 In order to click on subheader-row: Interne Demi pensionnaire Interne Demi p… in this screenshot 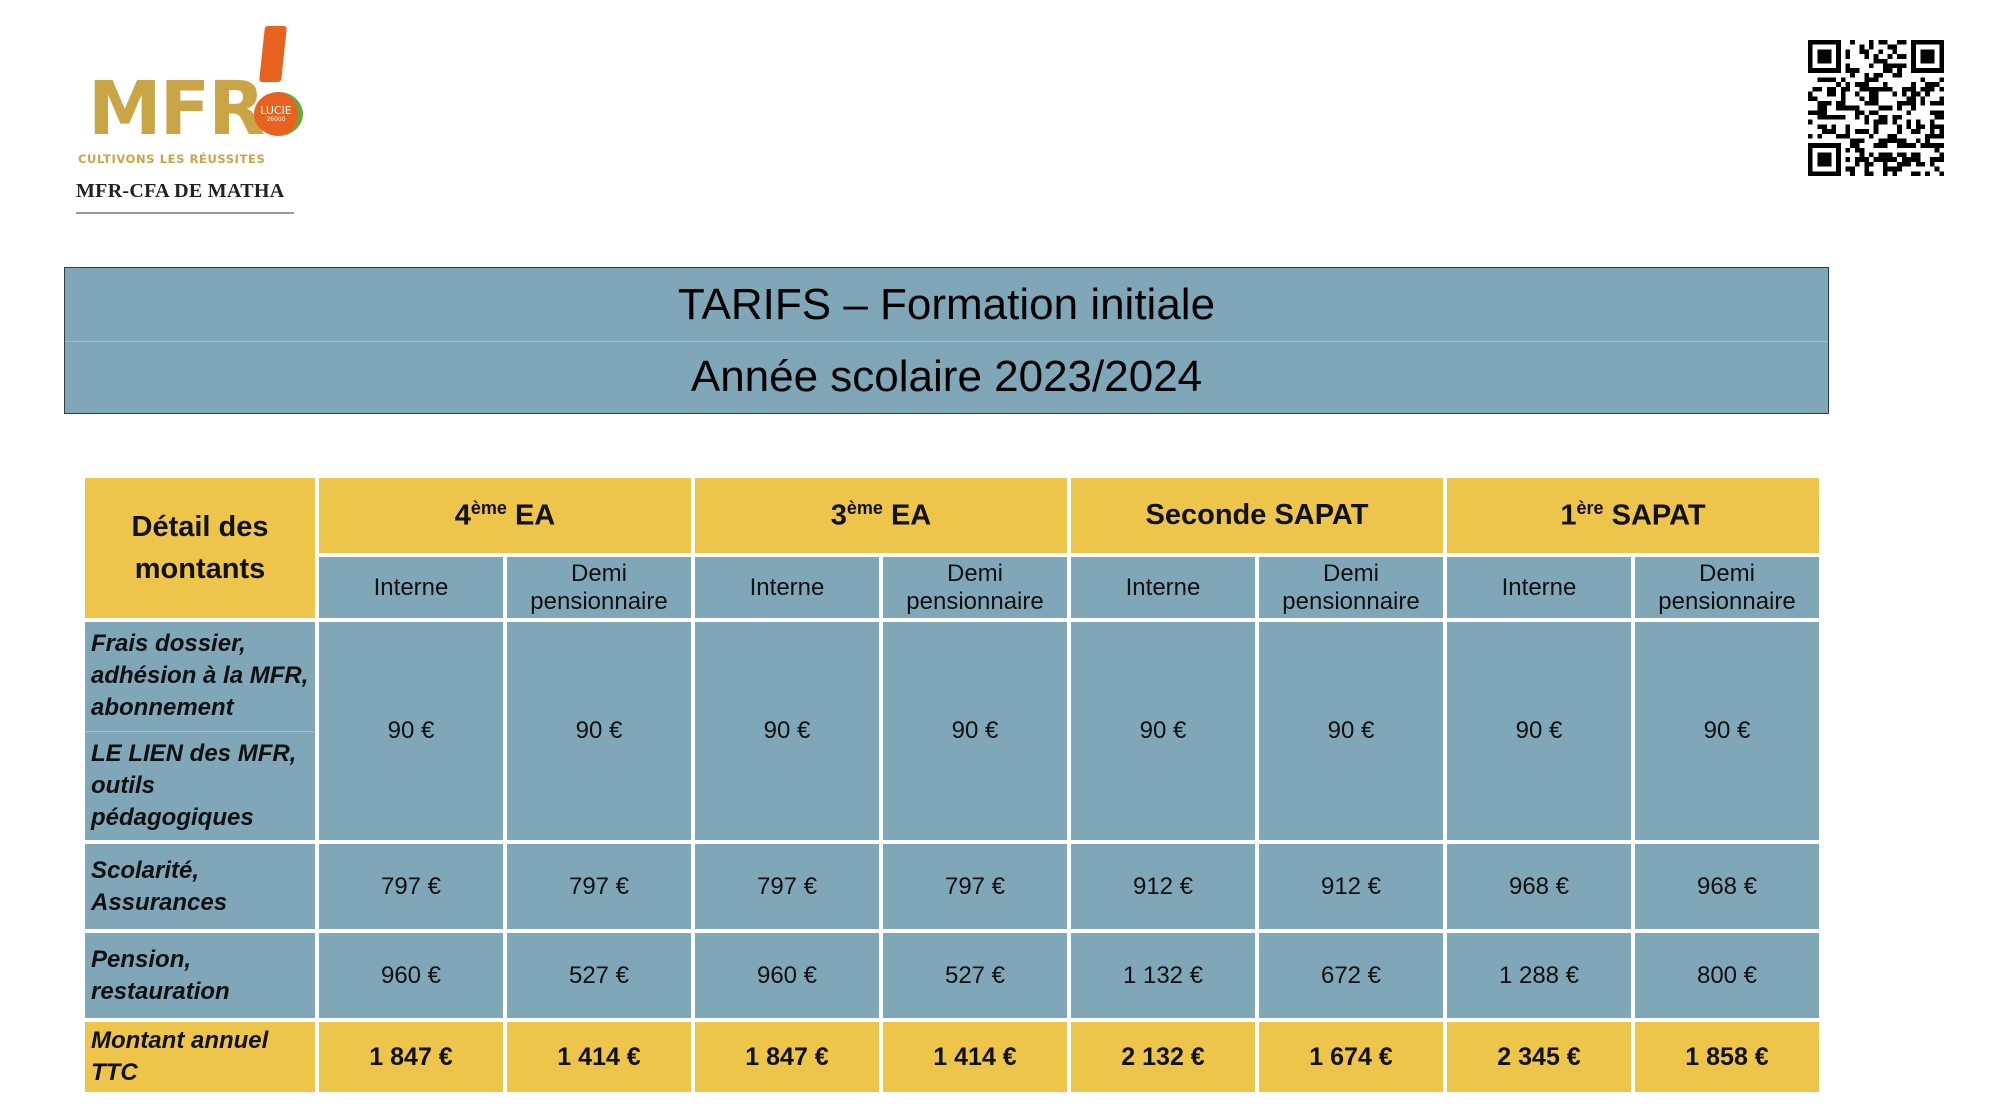, I will do `click(952, 587)`.